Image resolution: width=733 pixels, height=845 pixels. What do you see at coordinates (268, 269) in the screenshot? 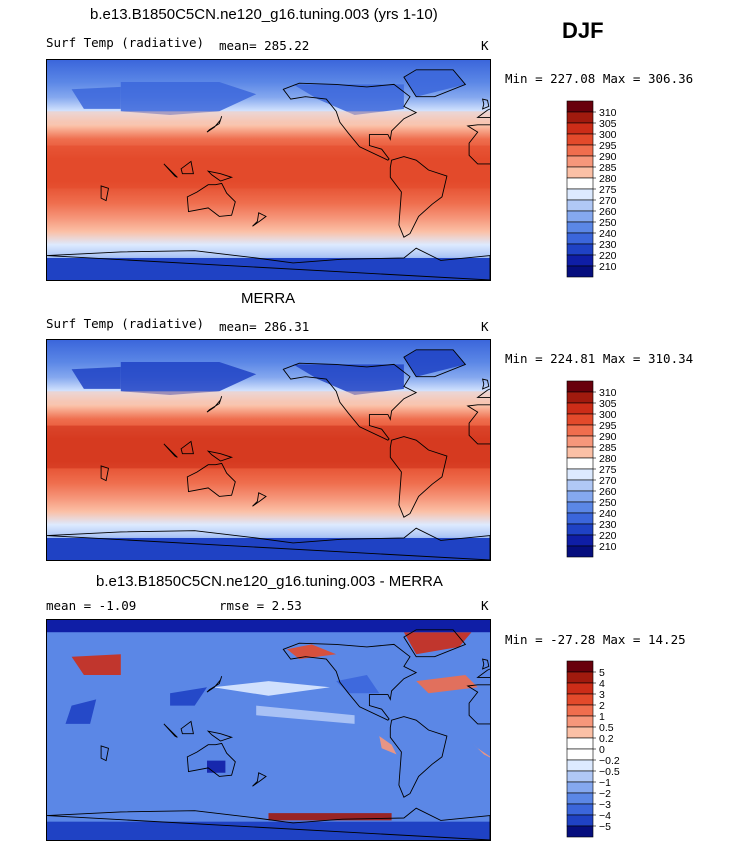
I see `antarctic-region` at bounding box center [268, 269].